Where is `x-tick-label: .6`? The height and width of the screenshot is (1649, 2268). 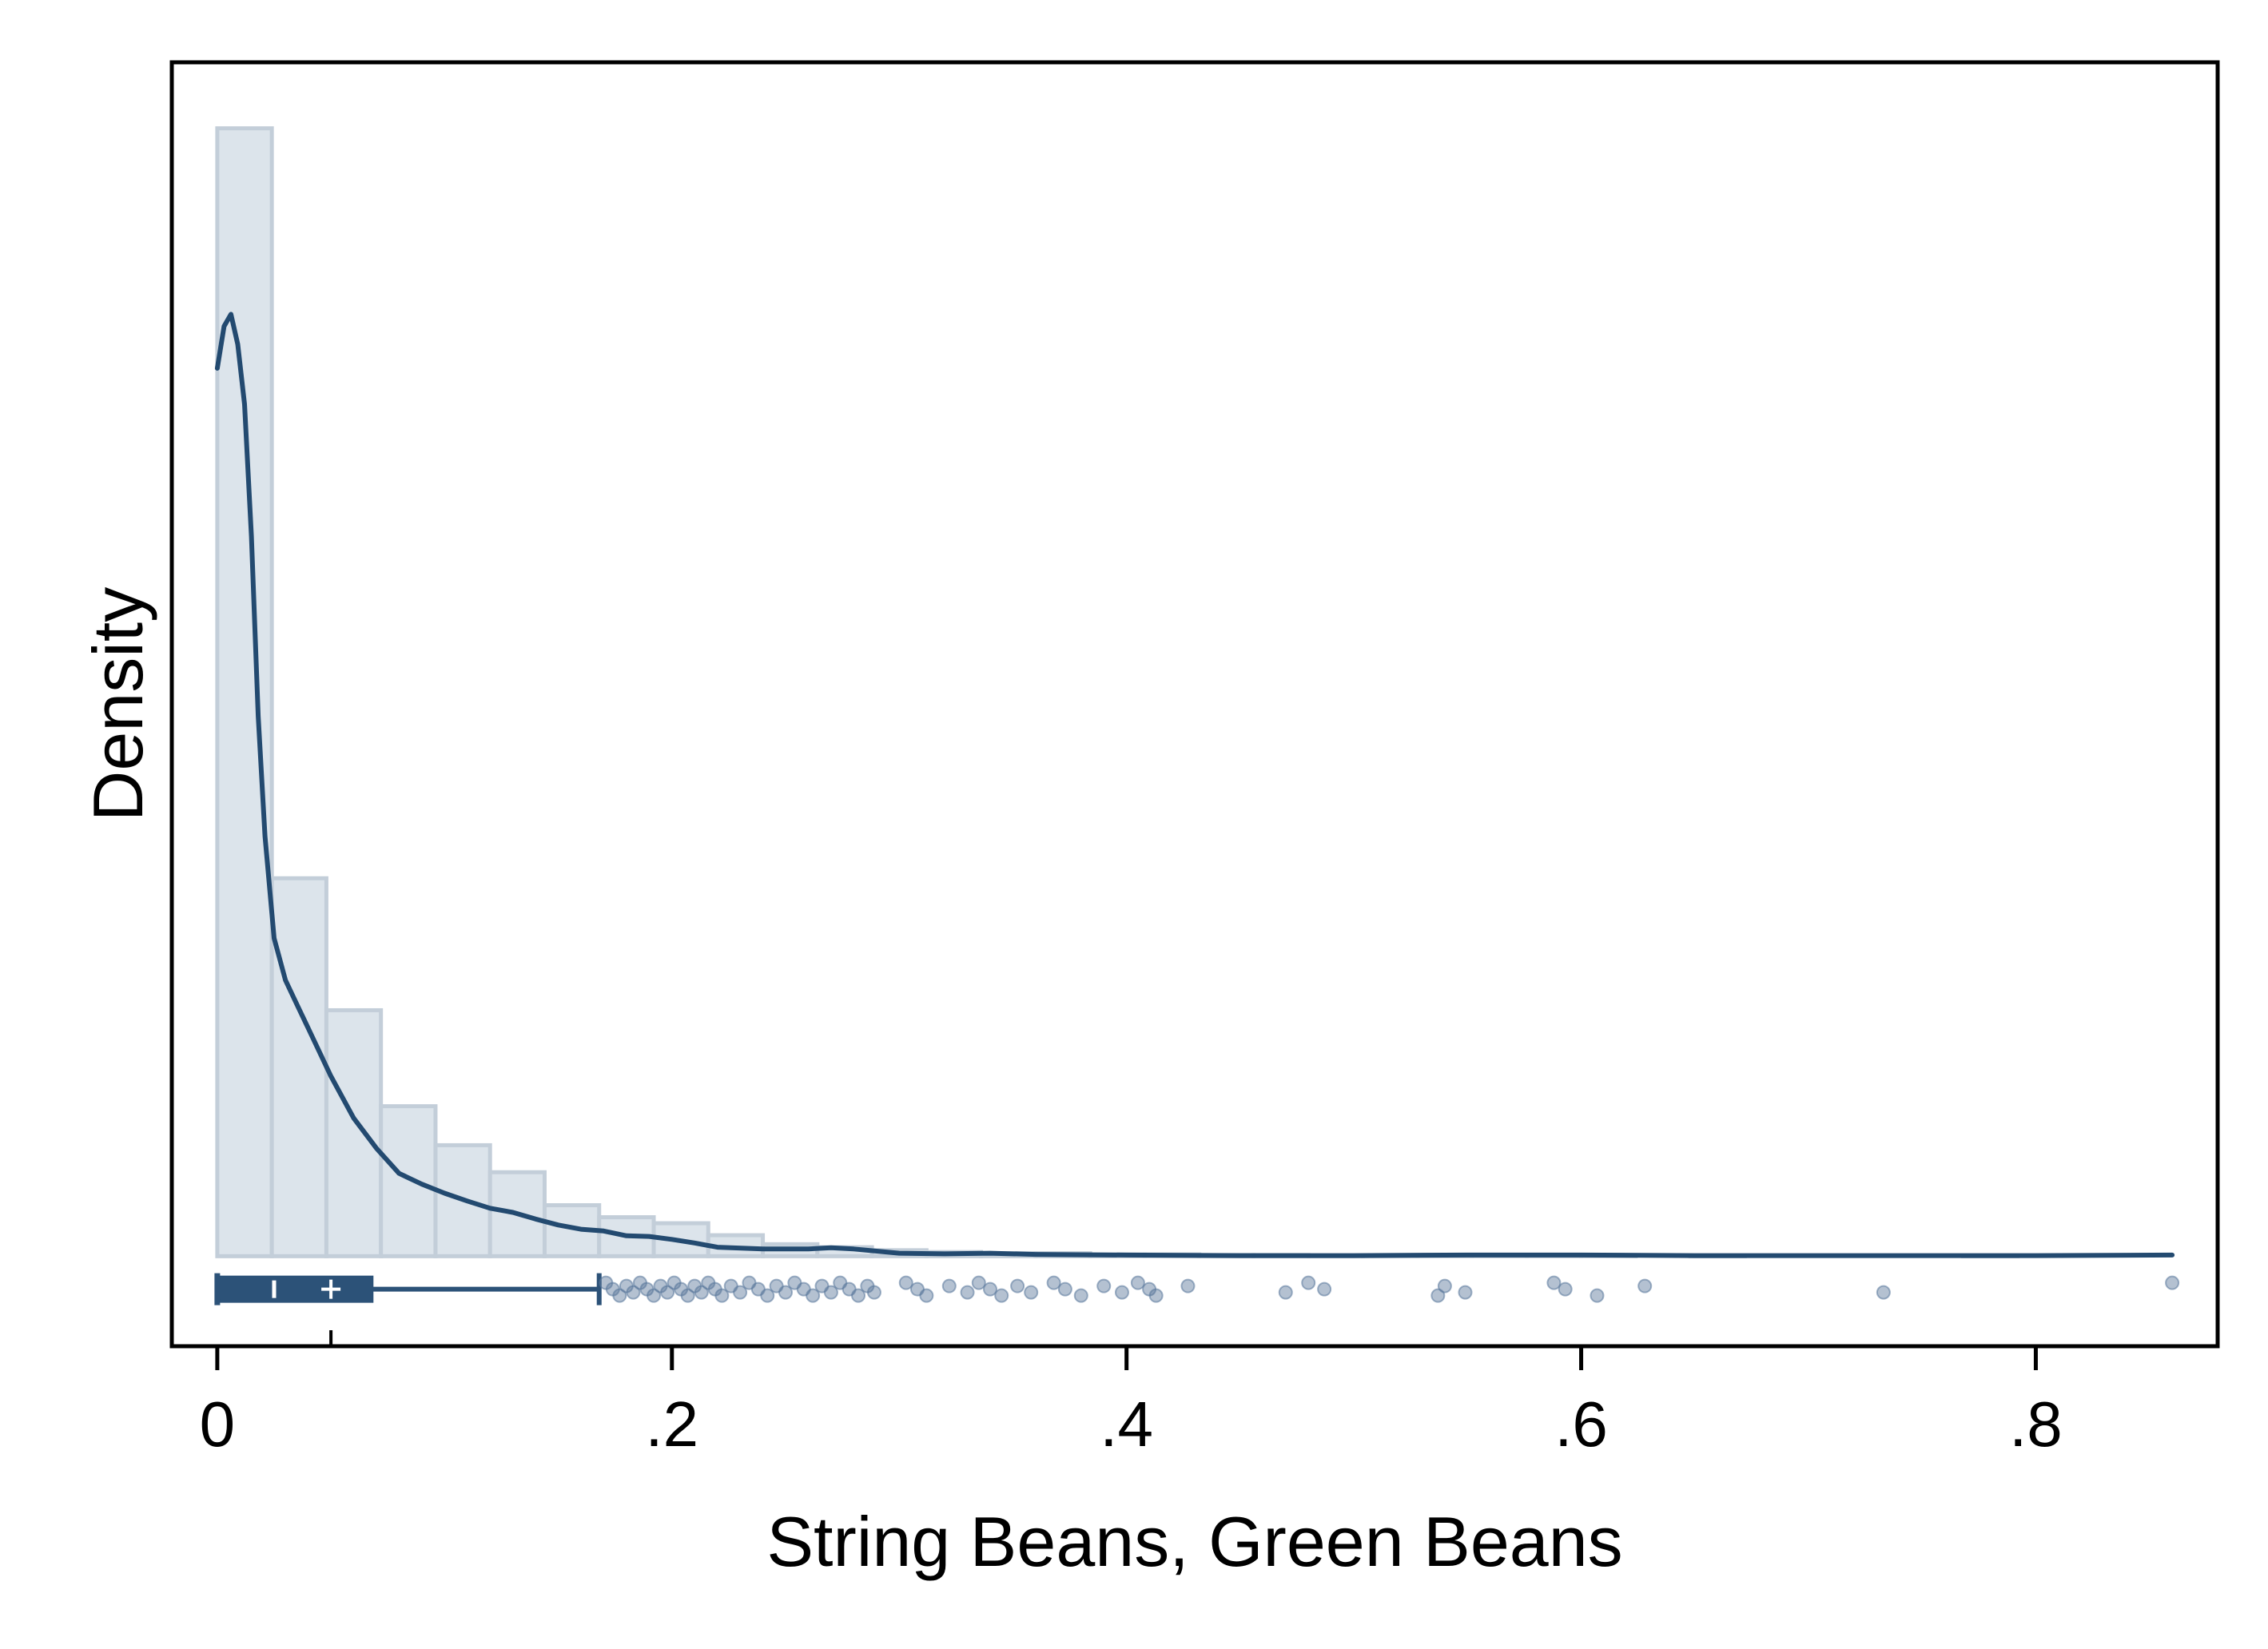
x-tick-label: .6 is located at coordinates (1581, 1424).